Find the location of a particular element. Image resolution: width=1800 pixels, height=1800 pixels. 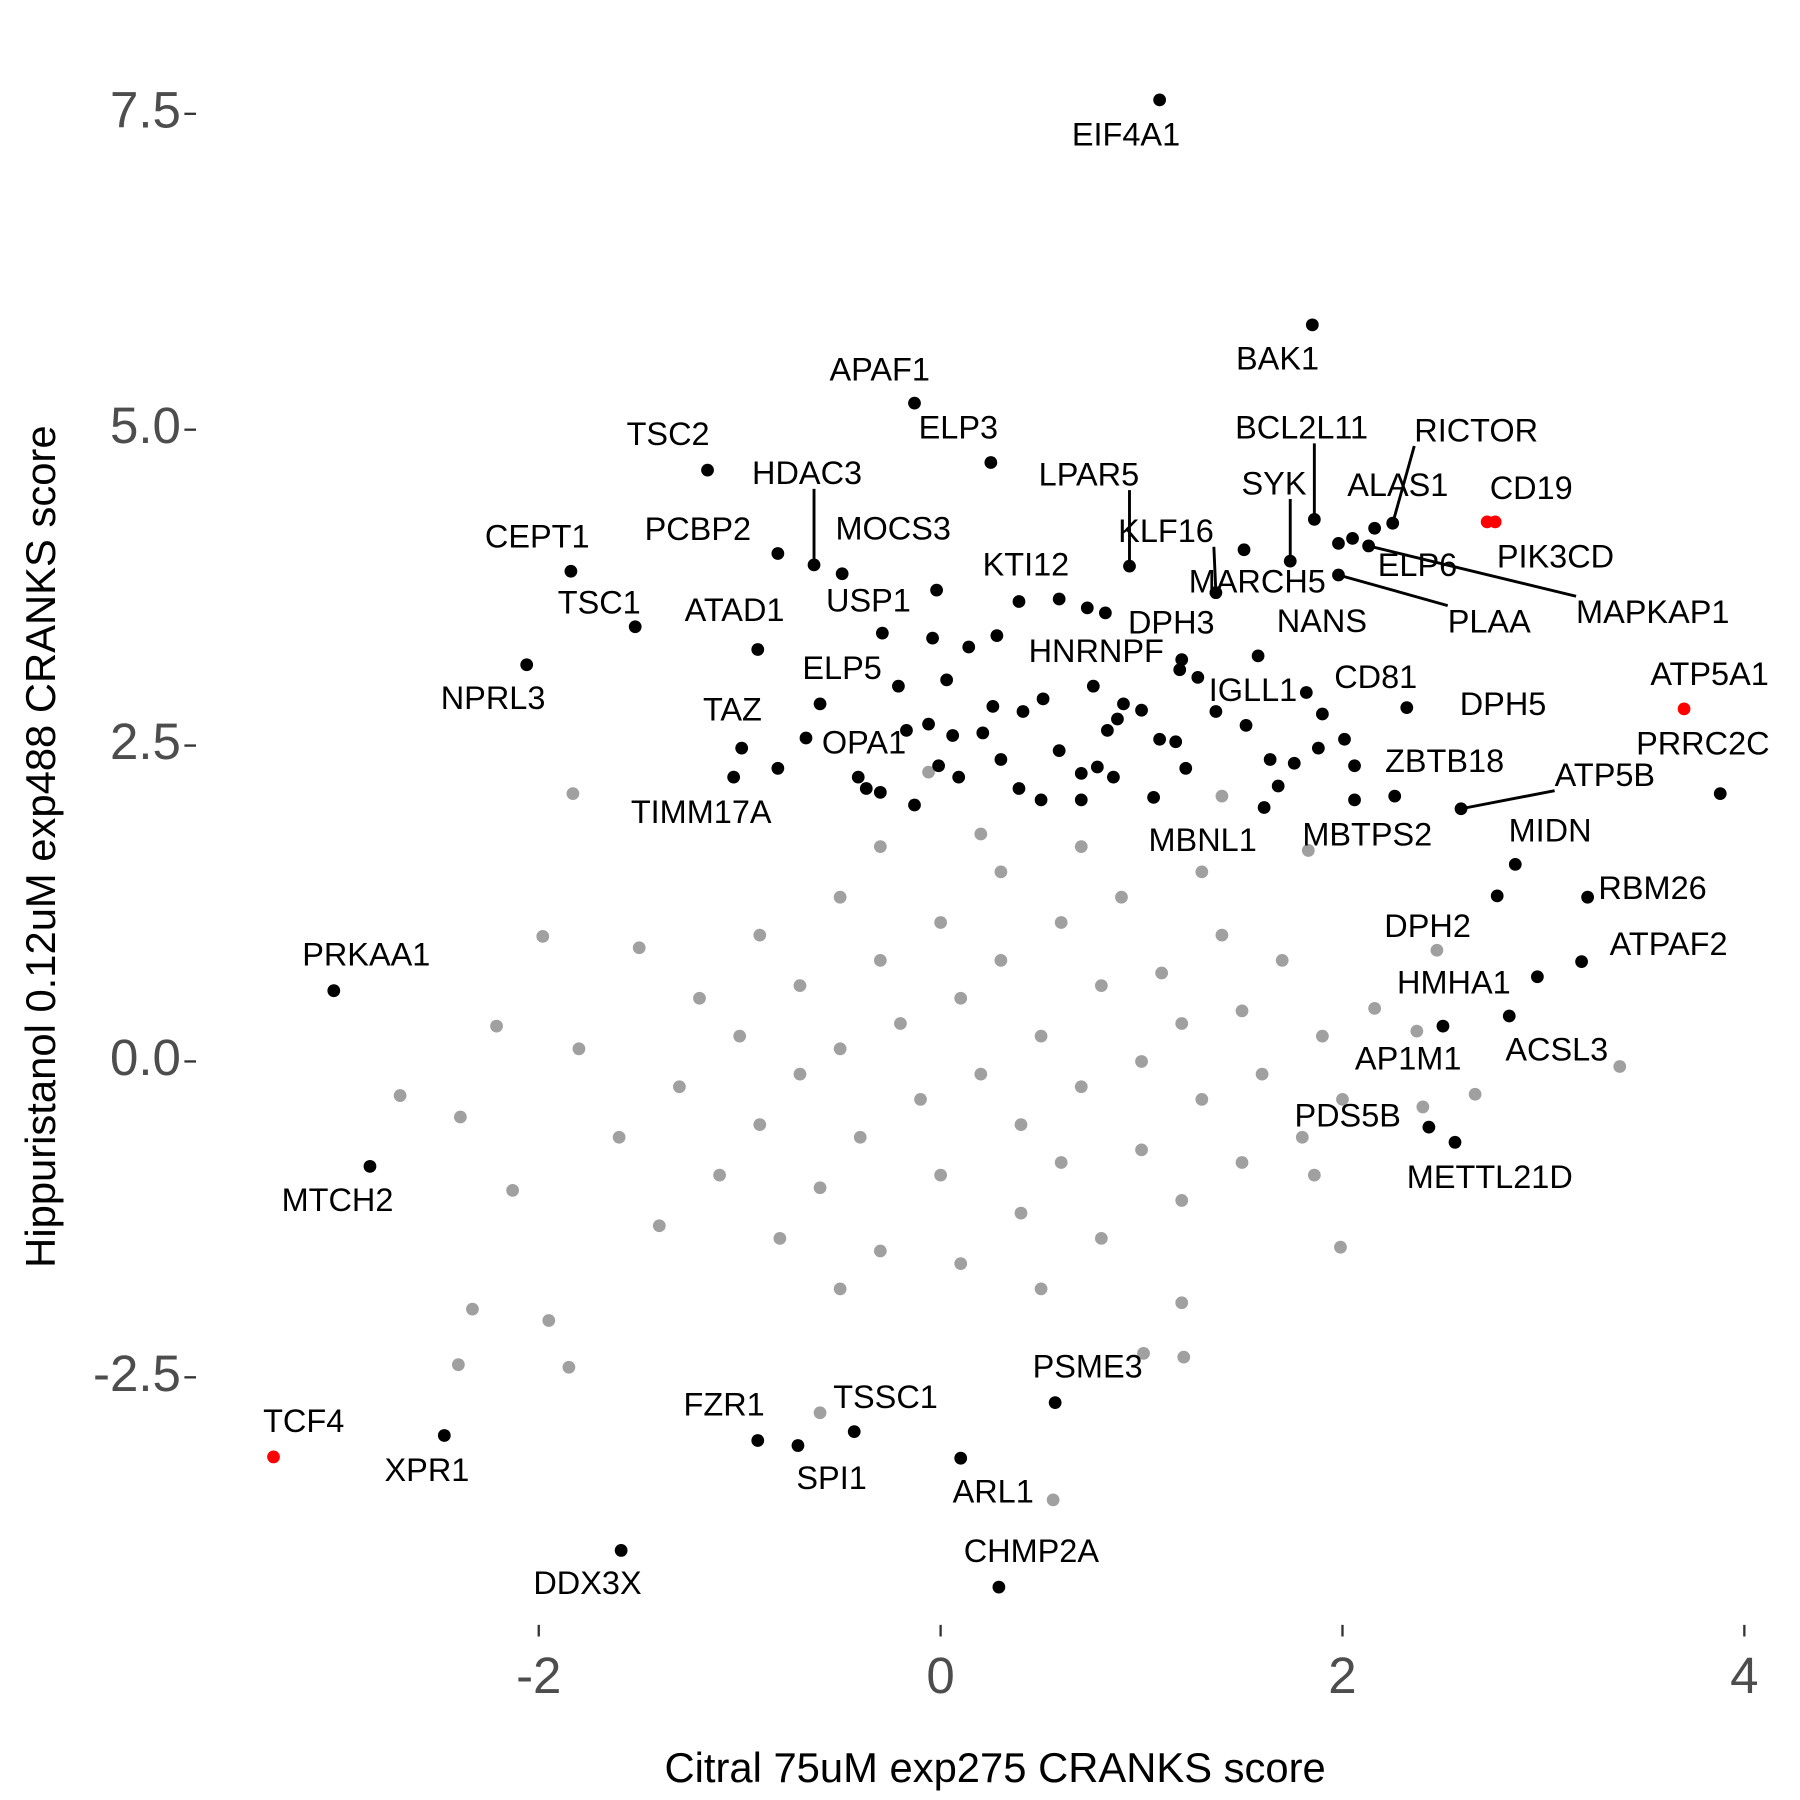

point-label: BAK1 is located at coordinates (1277, 358).